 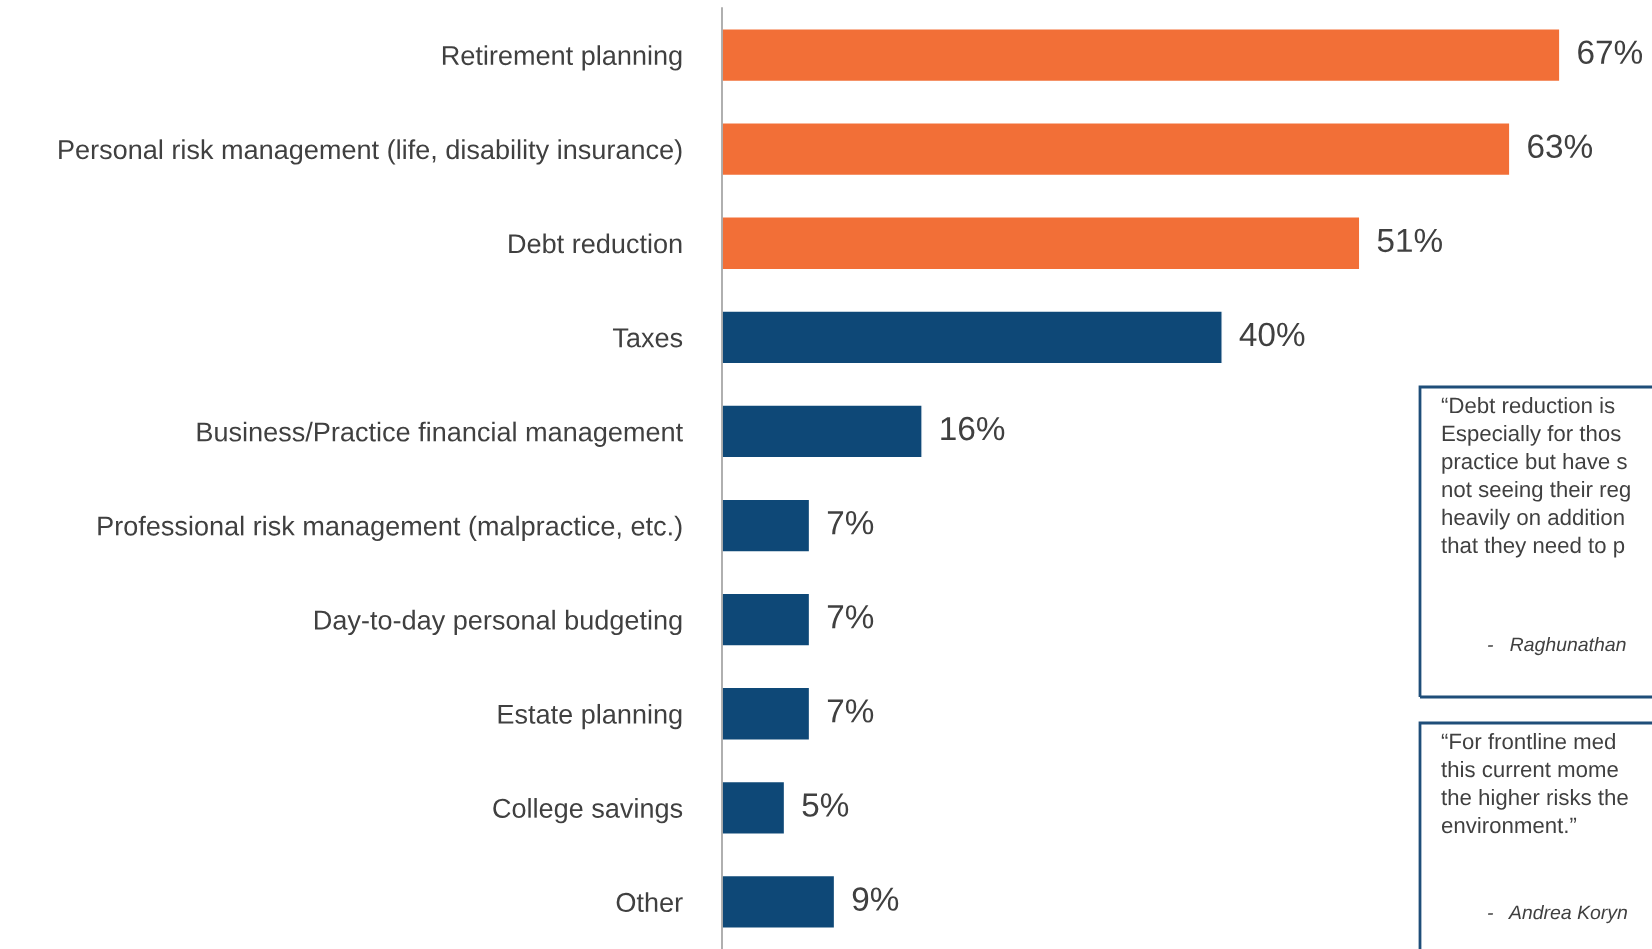 I want to click on y-tick-label: Taxes, so click(x=647, y=338).